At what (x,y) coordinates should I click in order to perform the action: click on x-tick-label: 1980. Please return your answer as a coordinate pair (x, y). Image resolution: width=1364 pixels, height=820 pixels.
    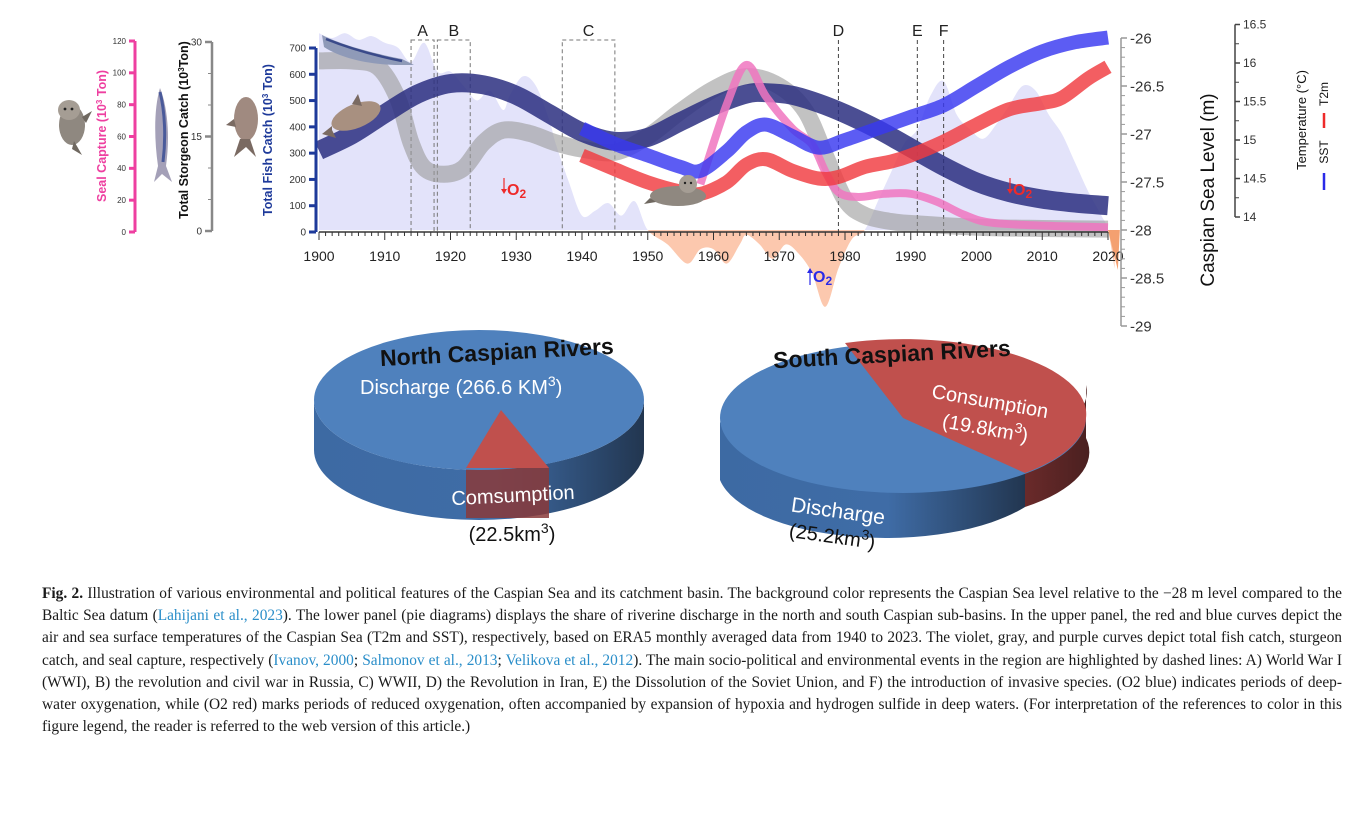
    Looking at the image, I should click on (844, 256).